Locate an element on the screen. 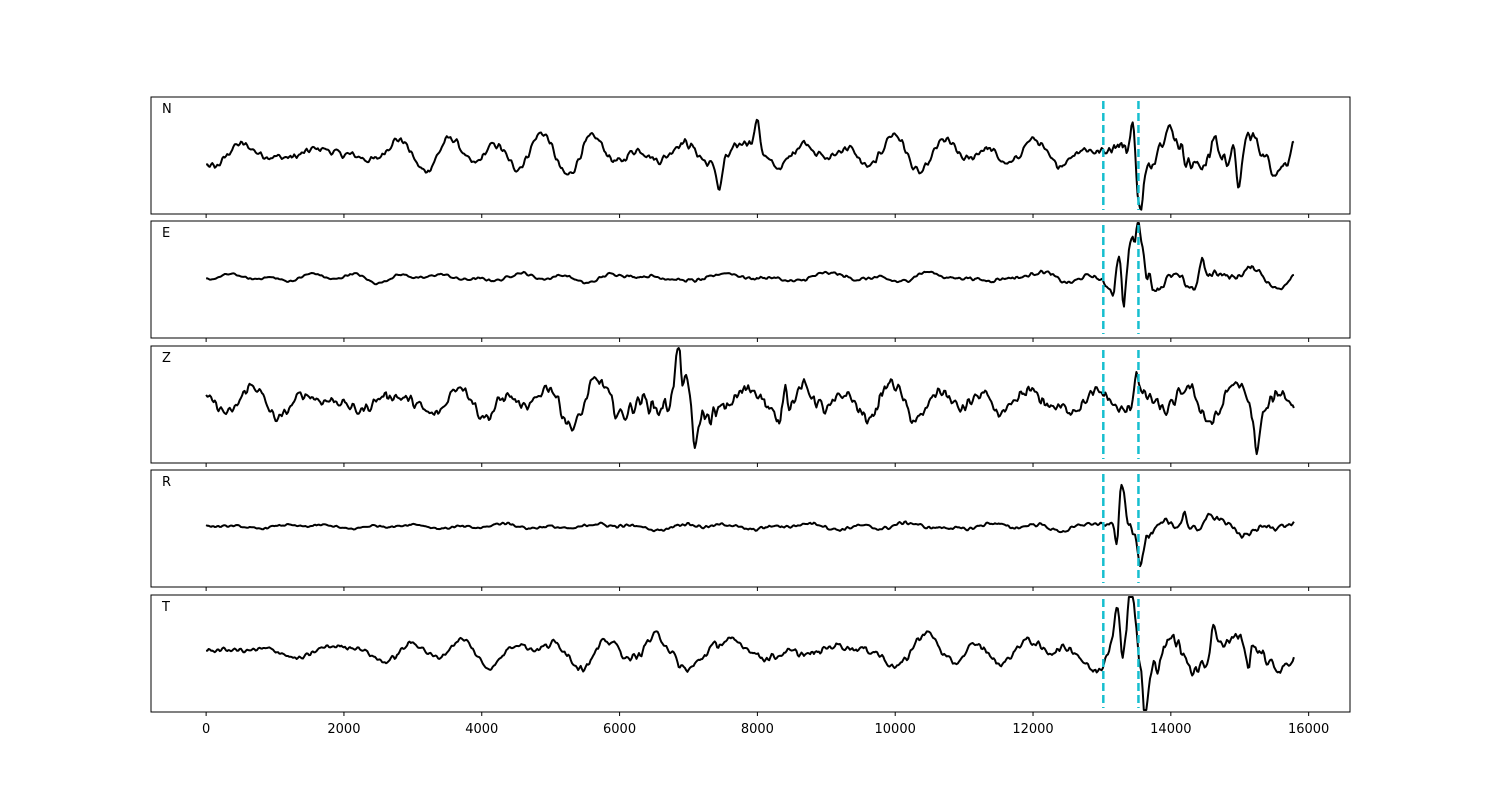 This screenshot has height=800, width=1500. x-tick-label: 2000 is located at coordinates (343, 729).